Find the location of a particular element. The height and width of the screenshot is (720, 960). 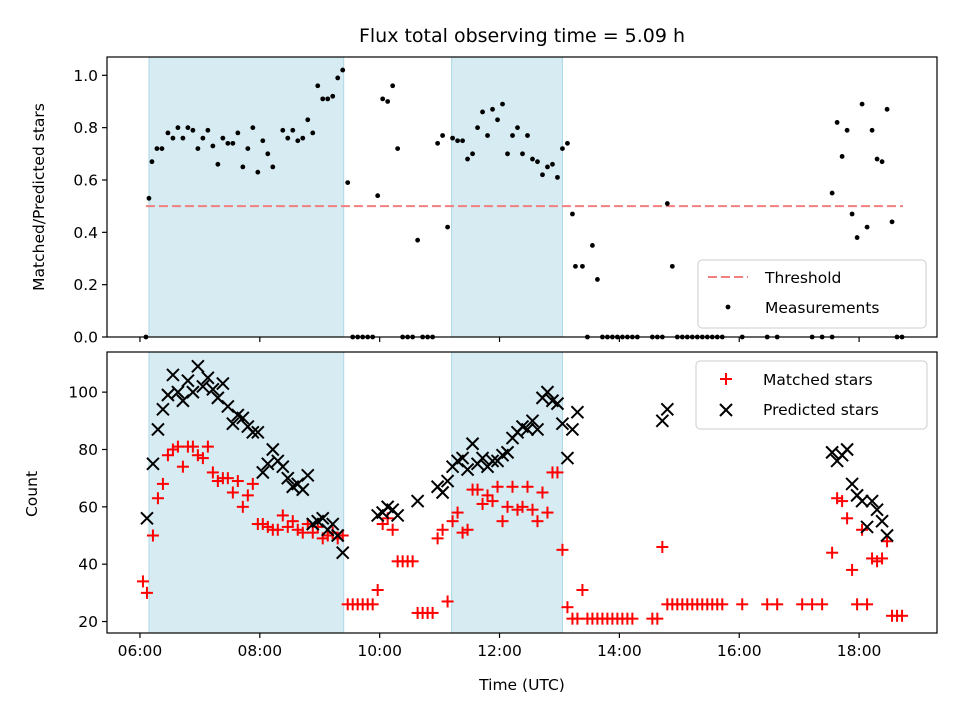

predicted-stars-legend-label: Predicted stars is located at coordinates (821, 410).